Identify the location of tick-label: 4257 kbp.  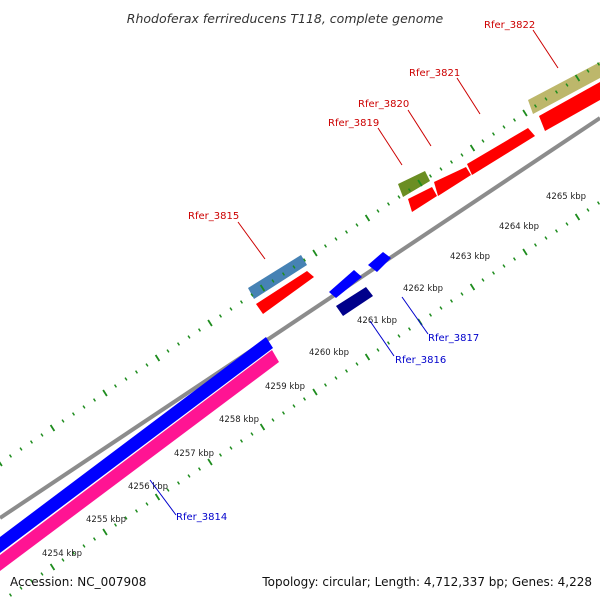
(194, 454).